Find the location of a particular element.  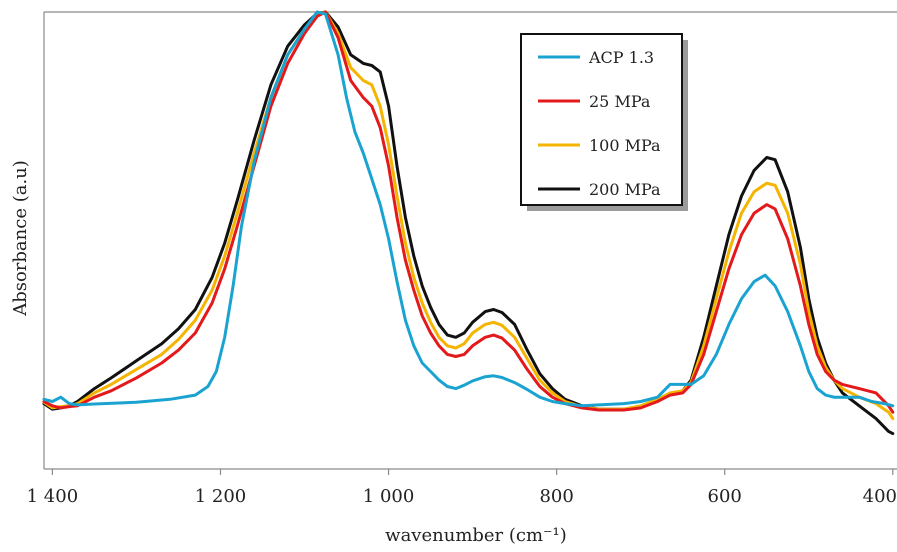

legend: ACP 1.3 25 MPa 100 MPa 200 MPa is located at coordinates (604, 122).